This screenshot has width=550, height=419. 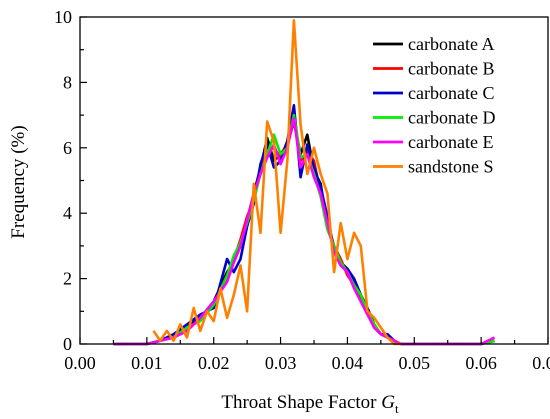 I want to click on legend-label-4: carbonate D, so click(x=451, y=118).